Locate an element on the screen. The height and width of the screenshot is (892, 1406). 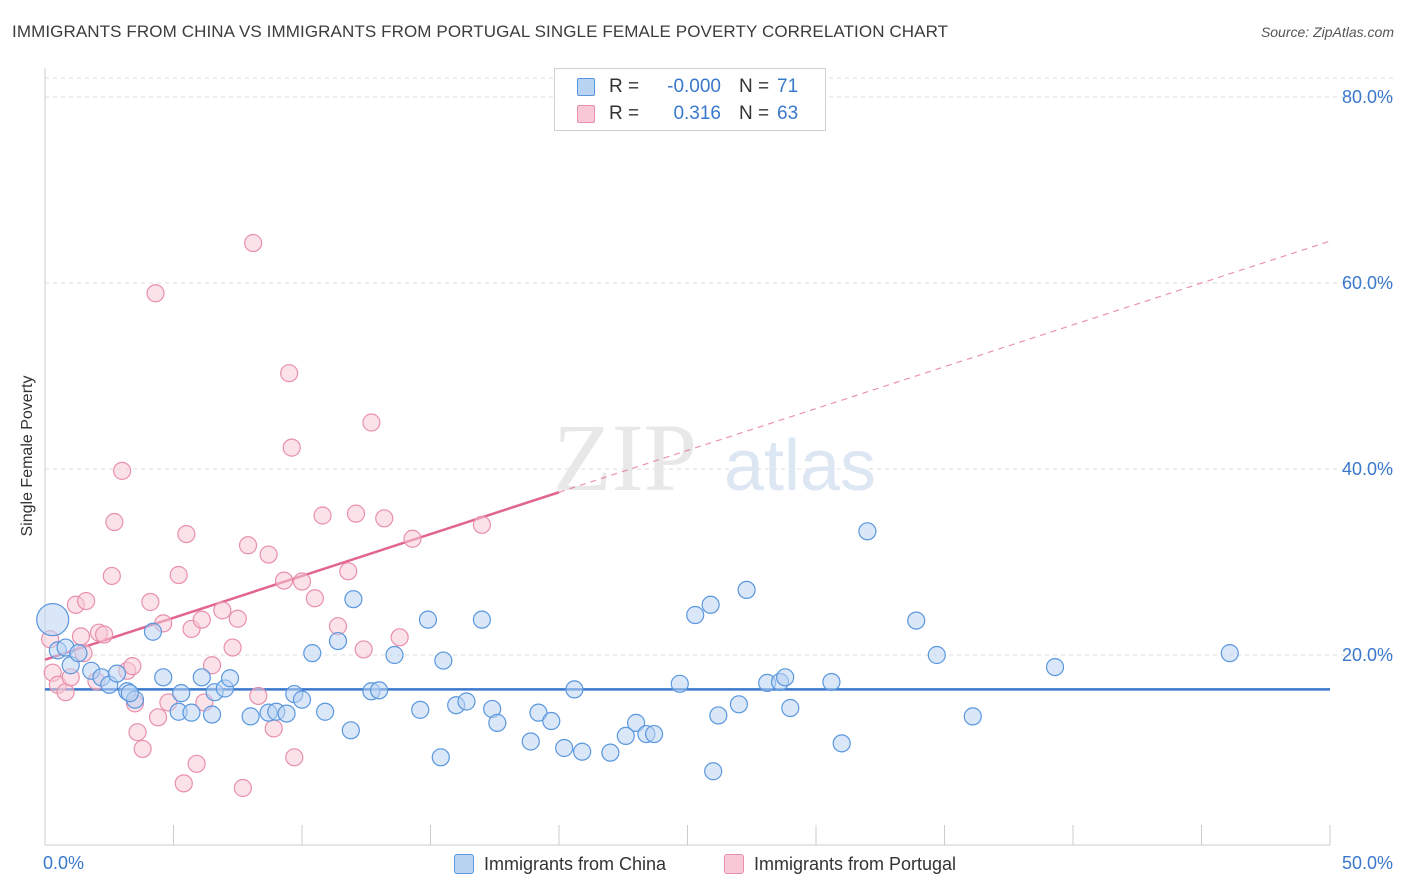
legend-r-value: 0.316 is located at coordinates (697, 113).